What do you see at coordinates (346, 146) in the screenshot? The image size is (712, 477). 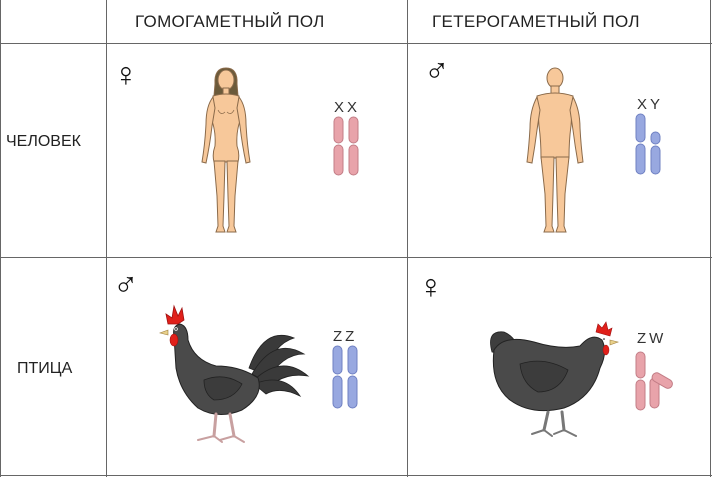 I see `xx-chromosomes-graphic` at bounding box center [346, 146].